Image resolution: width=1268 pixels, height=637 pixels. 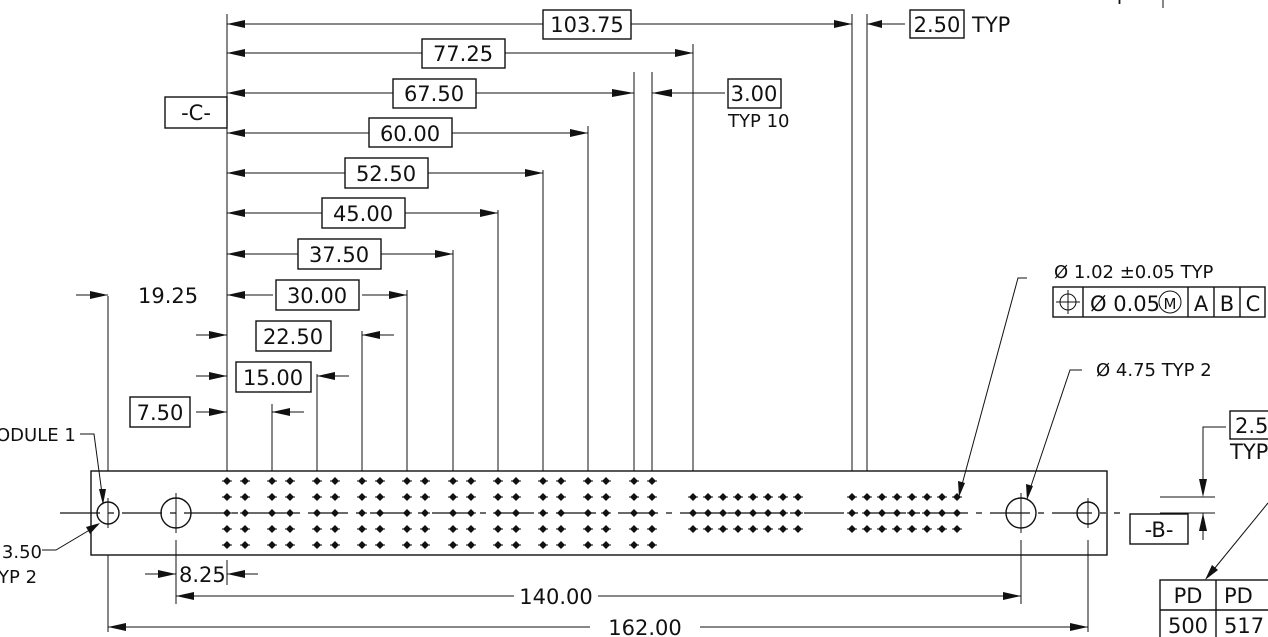 What do you see at coordinates (168, 296) in the screenshot?
I see `dim-19-25-label: 19.25` at bounding box center [168, 296].